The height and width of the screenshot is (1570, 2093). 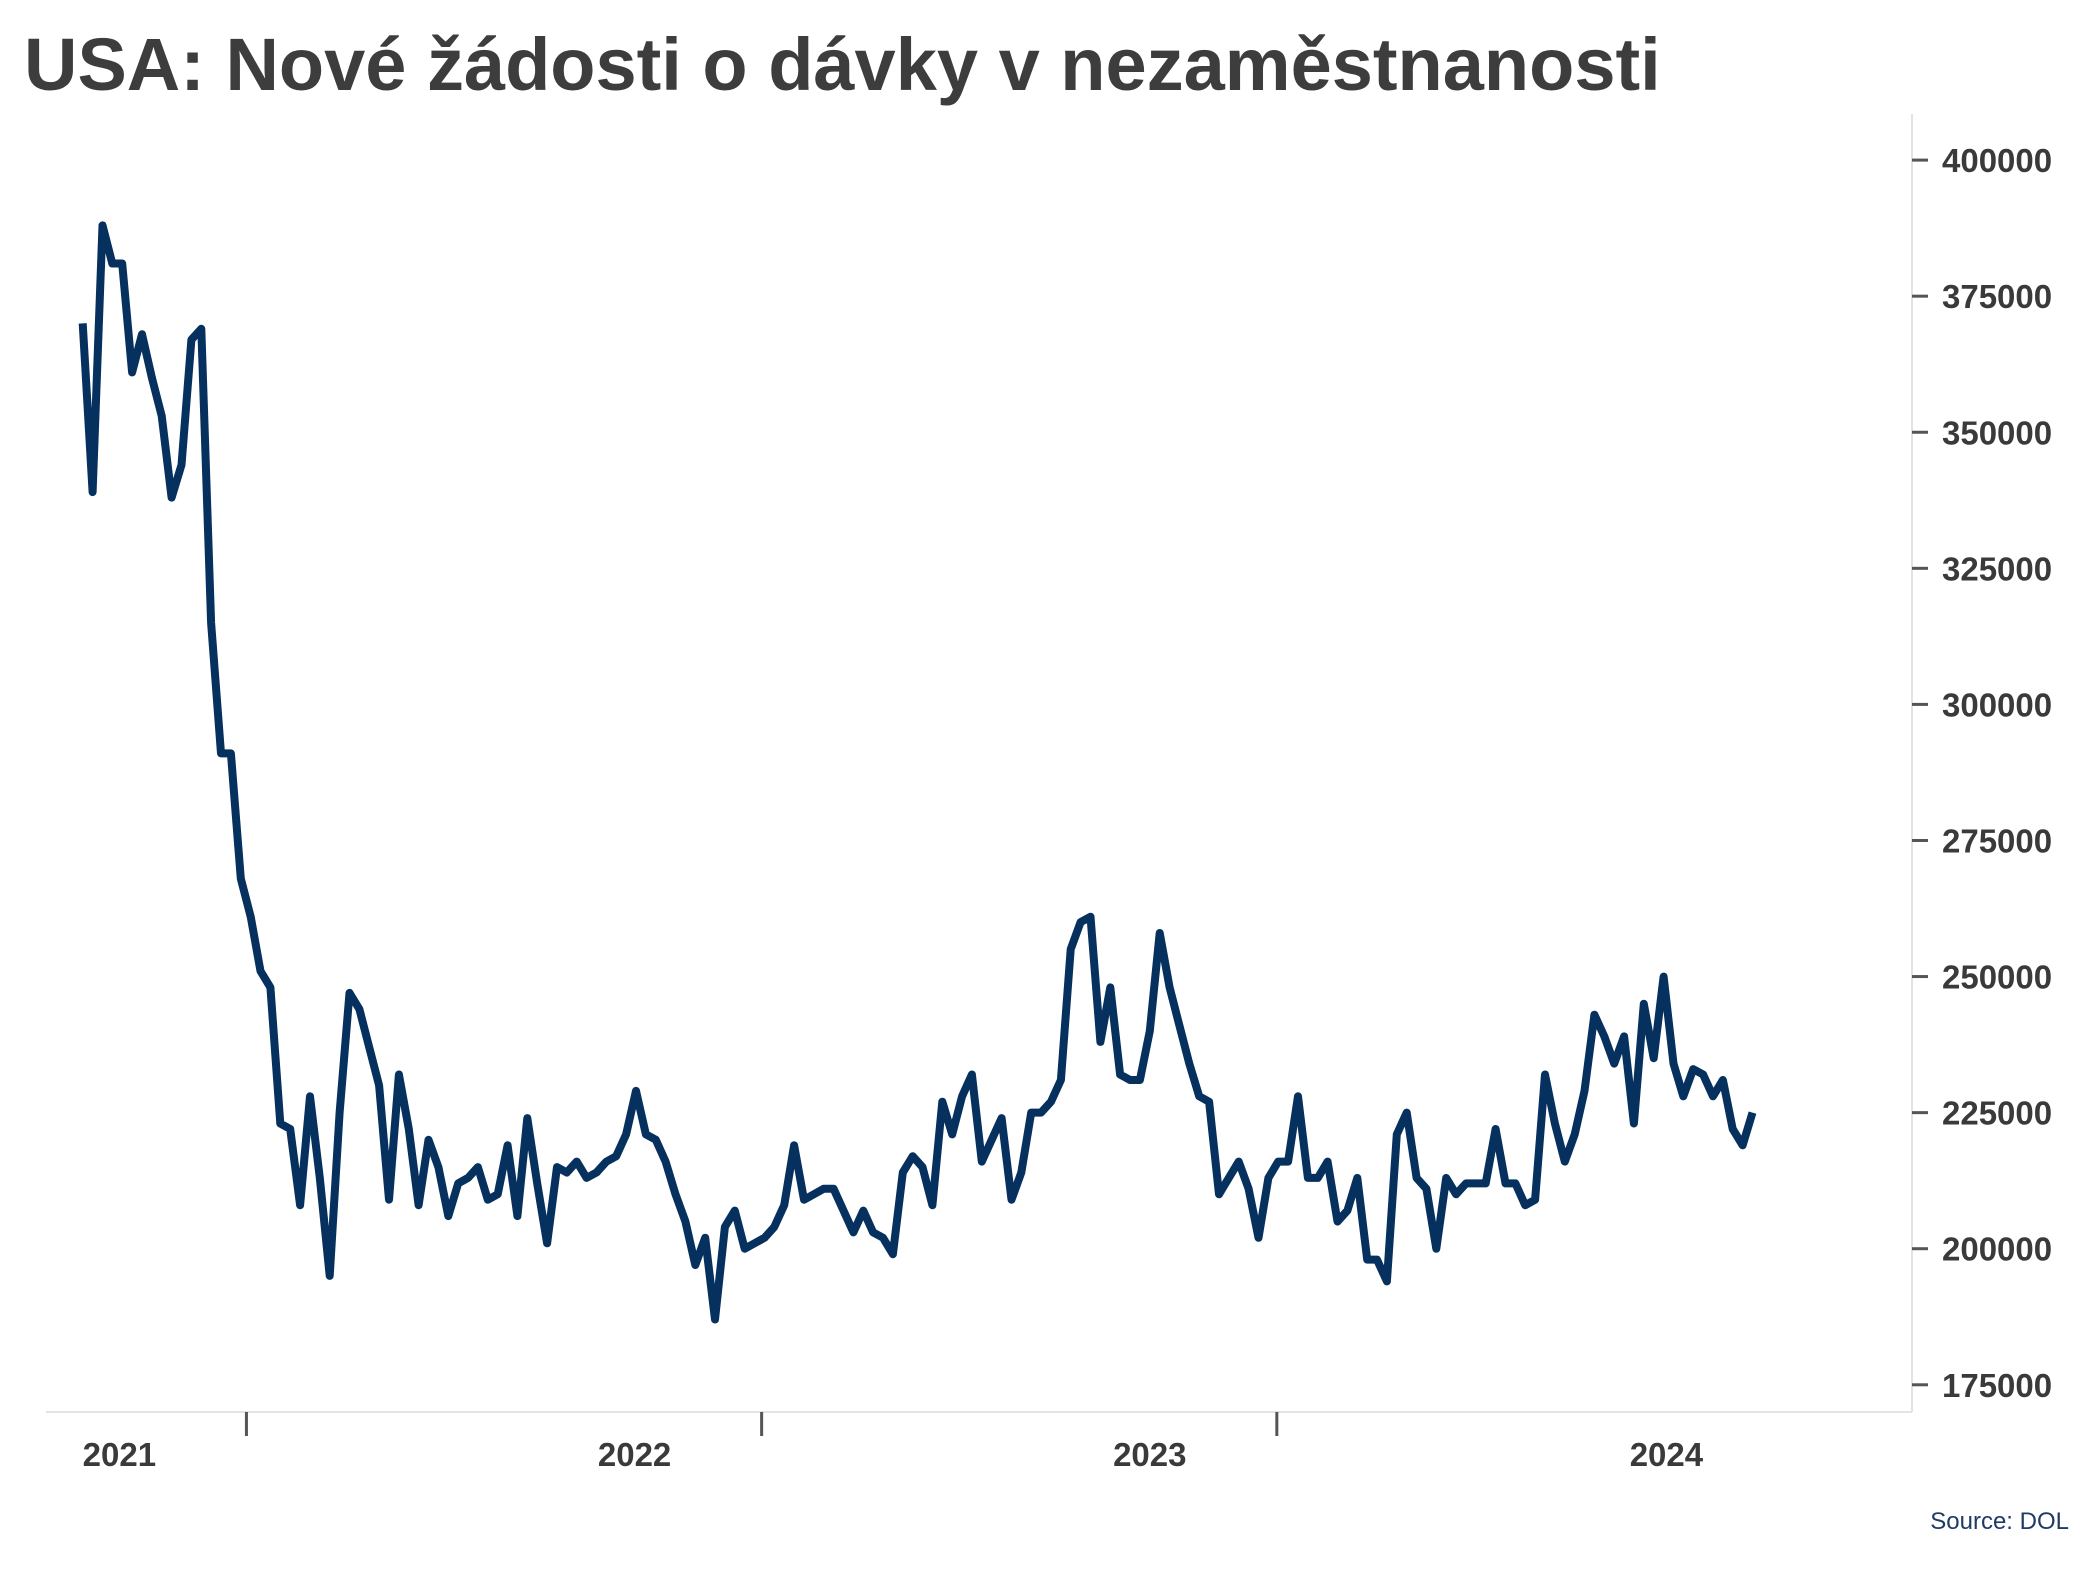 I want to click on y-tick-label: 400000, so click(x=1997, y=160).